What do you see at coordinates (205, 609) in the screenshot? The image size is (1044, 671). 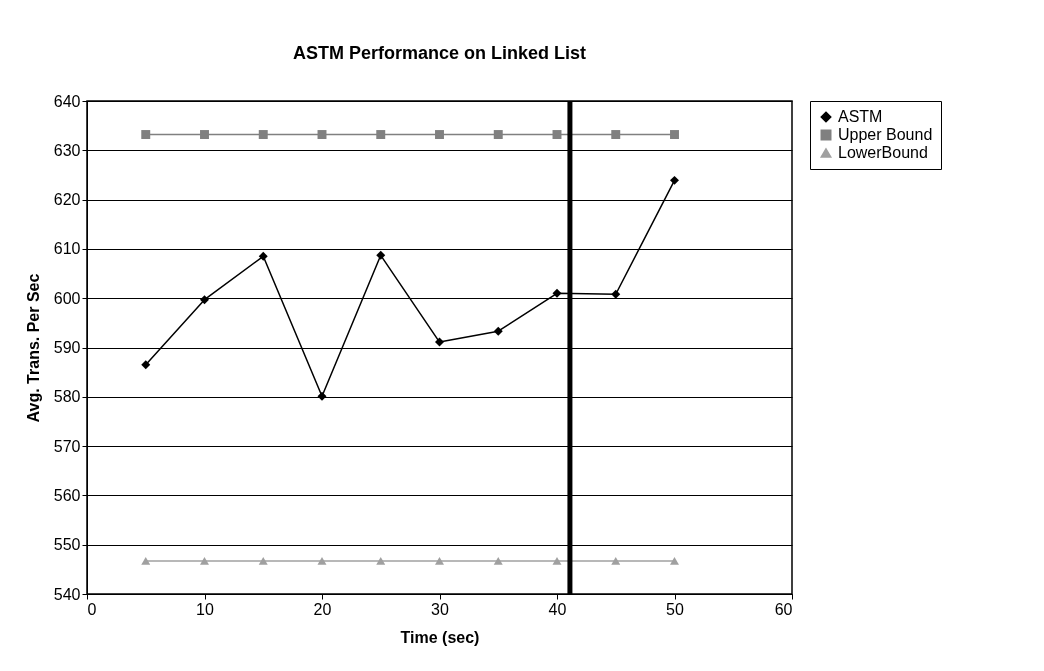 I see `x-tick-label: 10` at bounding box center [205, 609].